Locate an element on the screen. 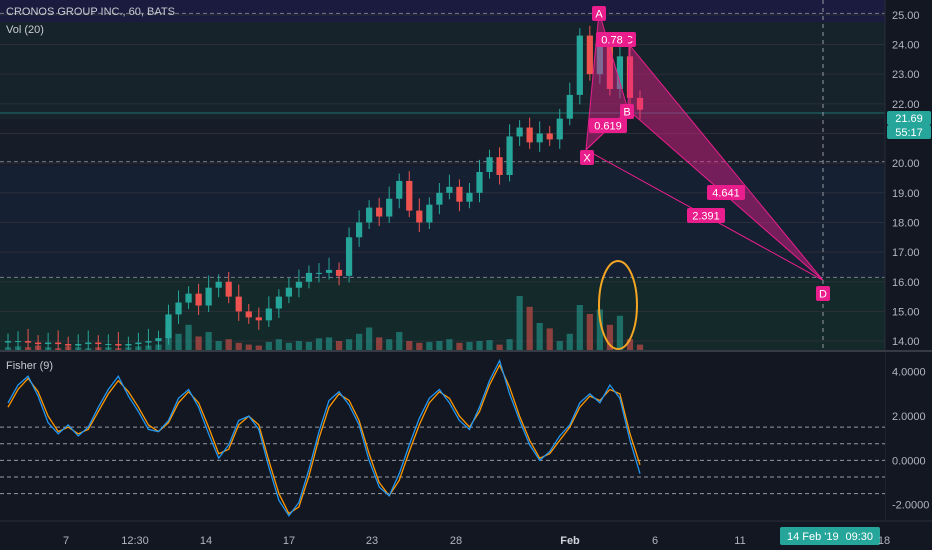  fisher-tick-label: 4.0000 is located at coordinates (909, 373).